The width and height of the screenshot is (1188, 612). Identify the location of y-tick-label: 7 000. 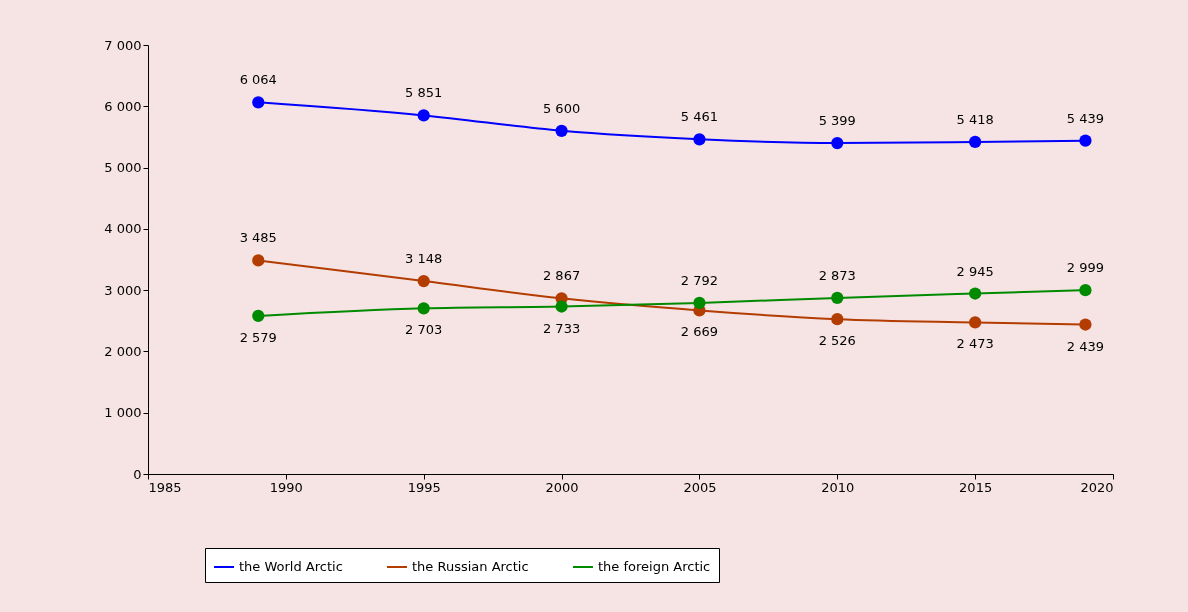
(123, 45).